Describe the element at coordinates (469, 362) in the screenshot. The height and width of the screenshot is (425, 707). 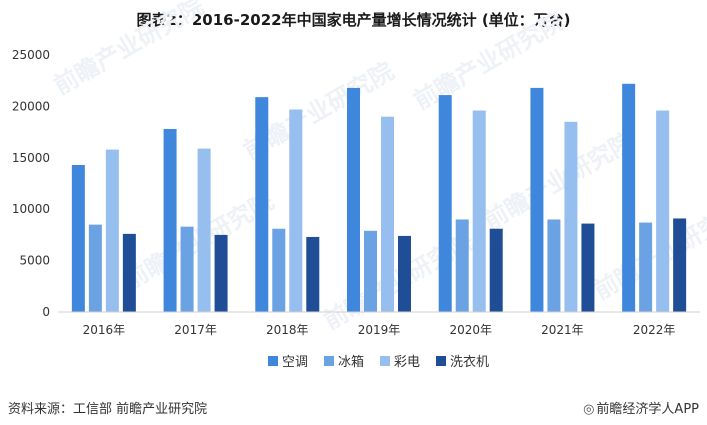
I see `legend-label: 洗衣机` at that location.